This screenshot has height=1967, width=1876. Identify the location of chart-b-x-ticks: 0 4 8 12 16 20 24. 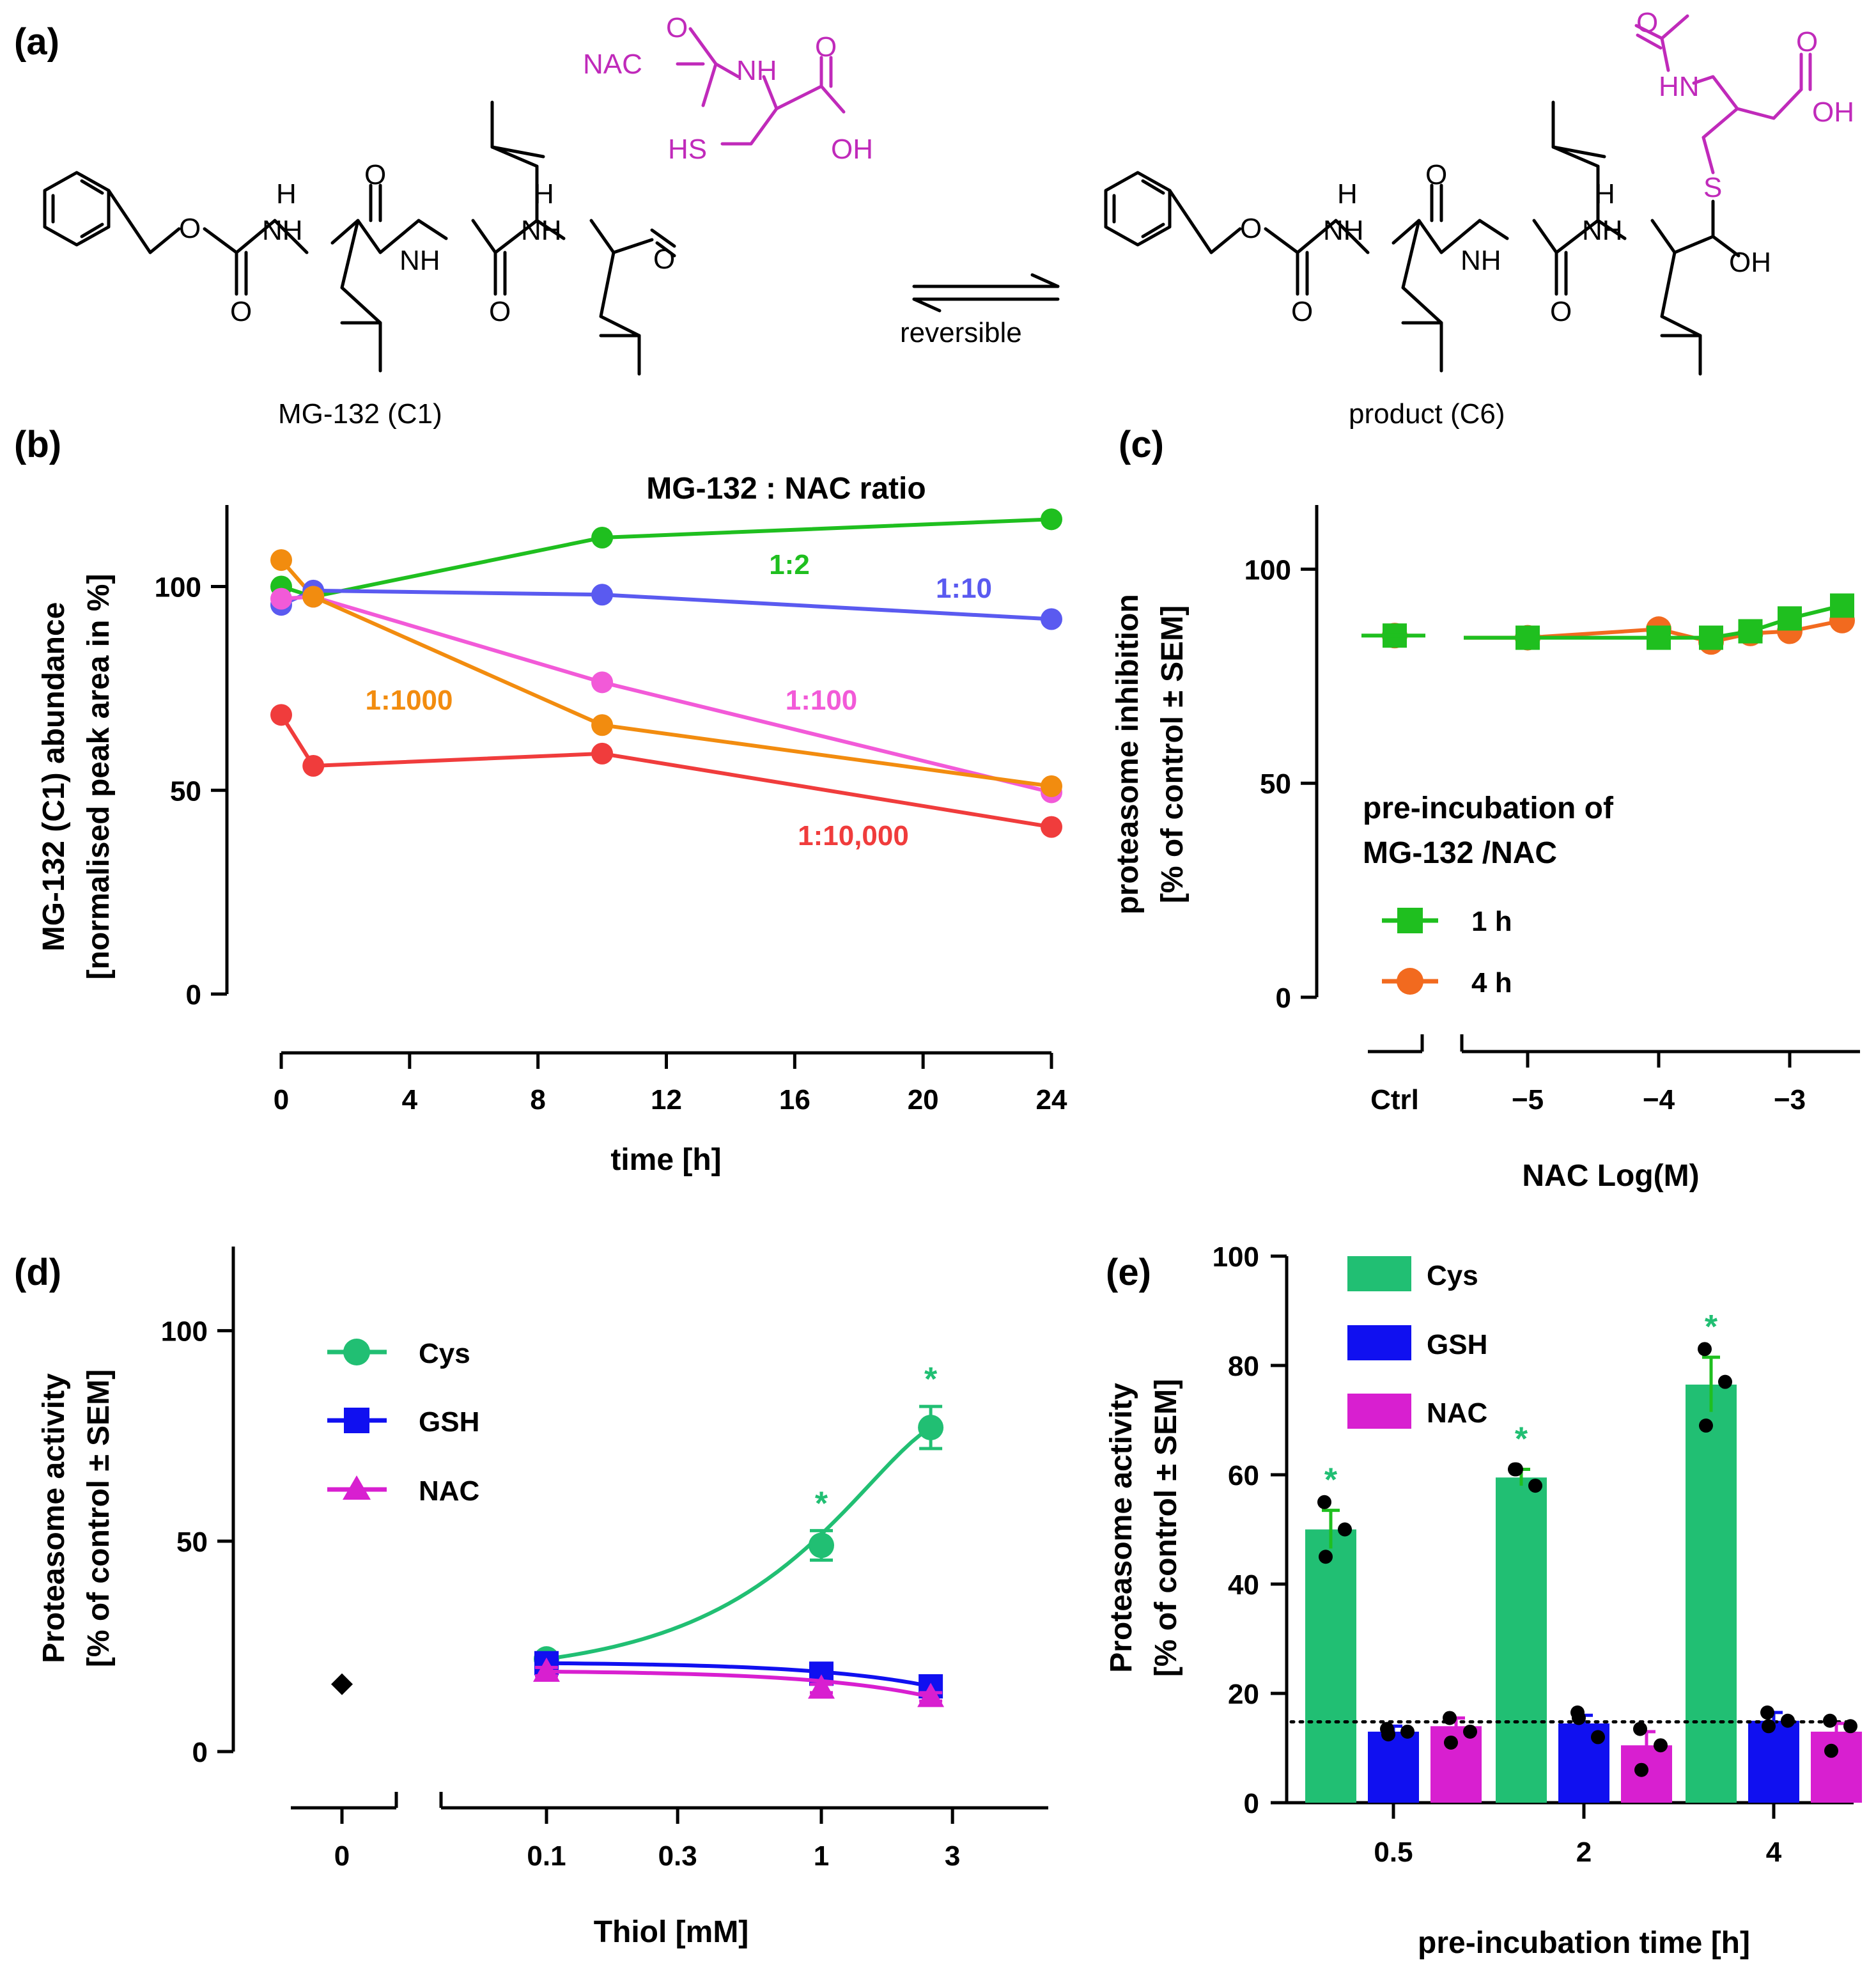
(671, 1084).